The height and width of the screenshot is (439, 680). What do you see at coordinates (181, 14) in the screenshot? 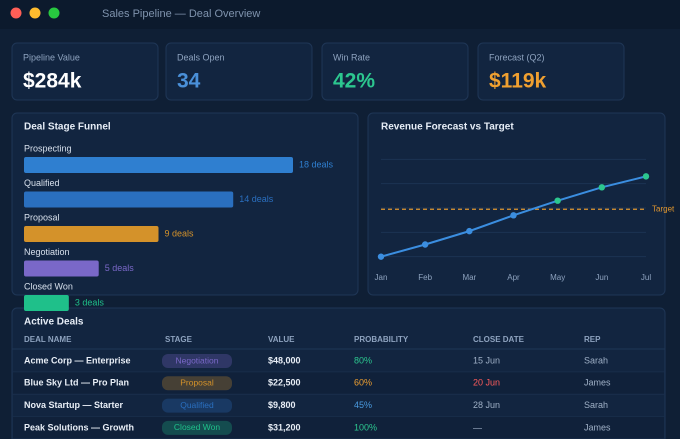
I see `window-title: Sales Pipeline — Deal Overview` at bounding box center [181, 14].